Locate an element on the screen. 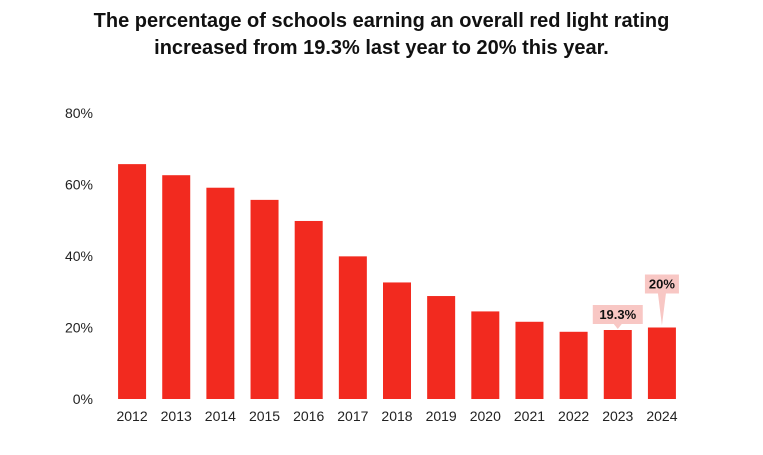 This screenshot has width=763, height=455. x-tick-label: 2013 is located at coordinates (176, 416).